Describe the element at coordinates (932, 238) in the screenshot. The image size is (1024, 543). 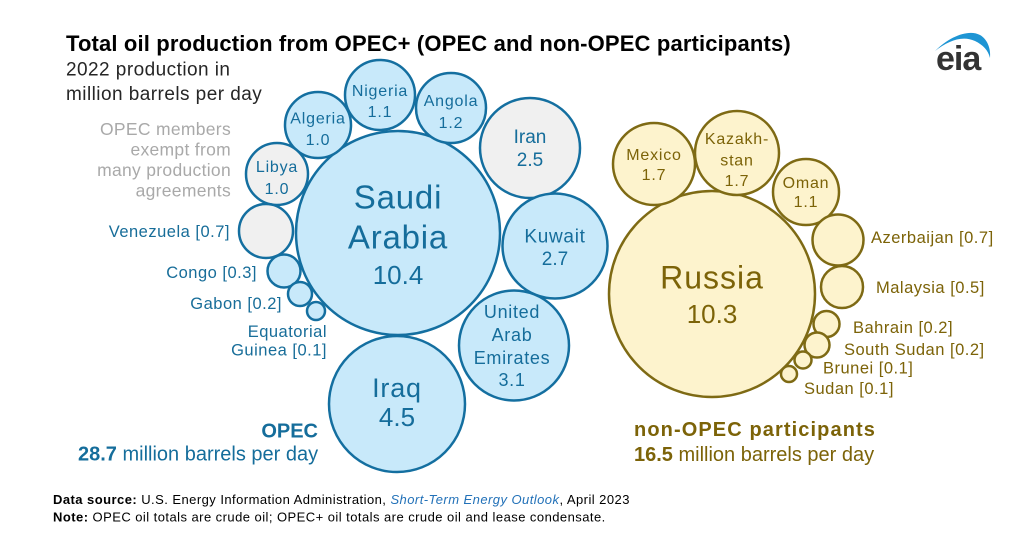
I see `svg-text: Azerbaijan [0.7]` at that location.